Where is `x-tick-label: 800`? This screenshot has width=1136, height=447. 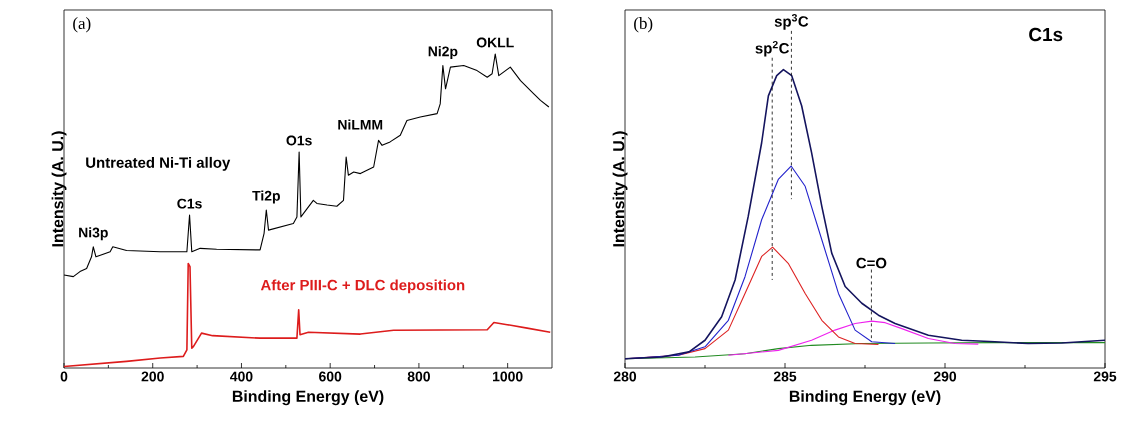 x-tick-label: 800 is located at coordinates (418, 376).